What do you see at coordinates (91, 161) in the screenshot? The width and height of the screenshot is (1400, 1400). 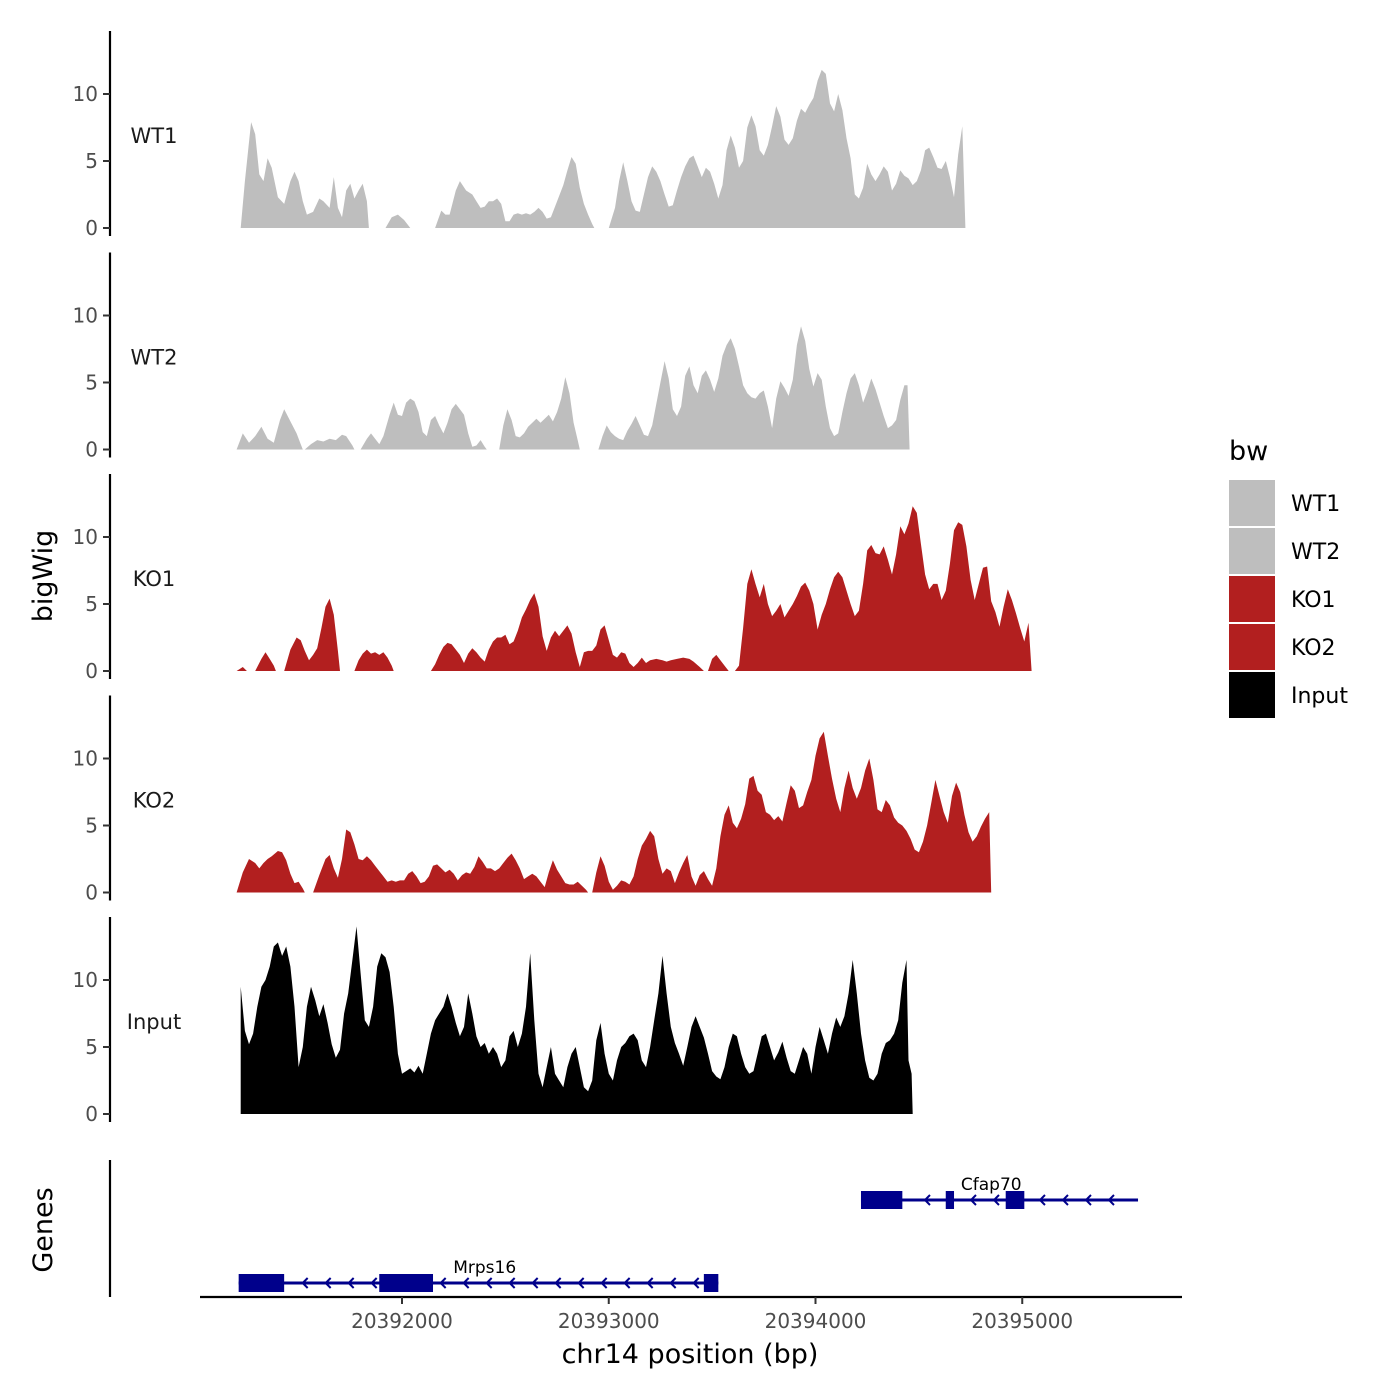 I see `y-tick-label-wt1-5: 5` at bounding box center [91, 161].